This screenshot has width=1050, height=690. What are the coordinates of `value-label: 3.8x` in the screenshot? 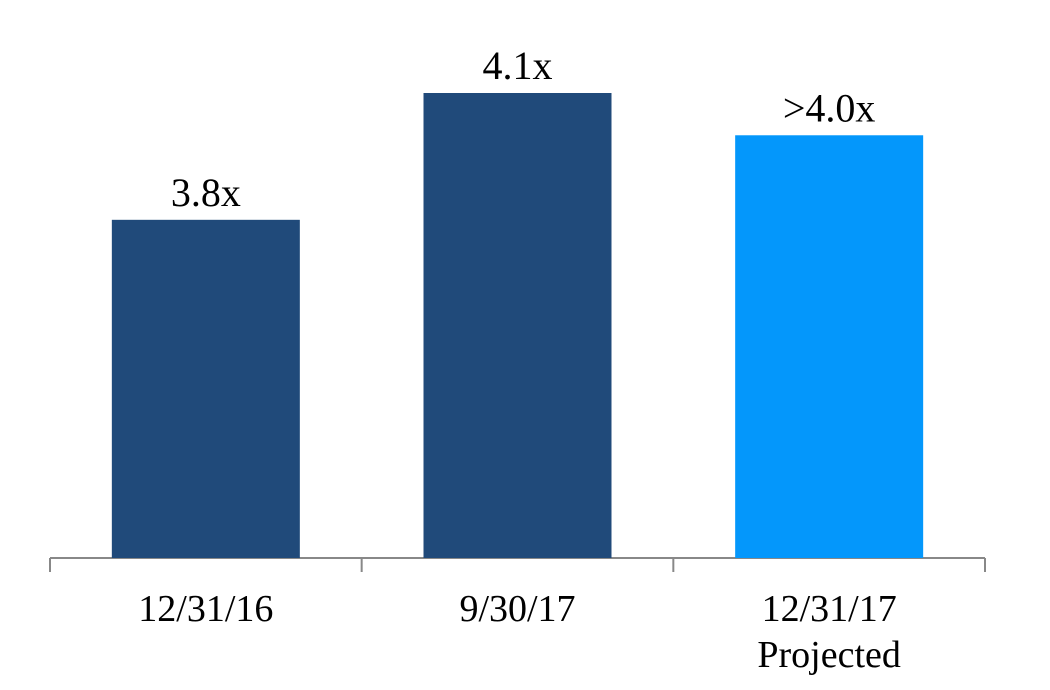 It's located at (206, 192).